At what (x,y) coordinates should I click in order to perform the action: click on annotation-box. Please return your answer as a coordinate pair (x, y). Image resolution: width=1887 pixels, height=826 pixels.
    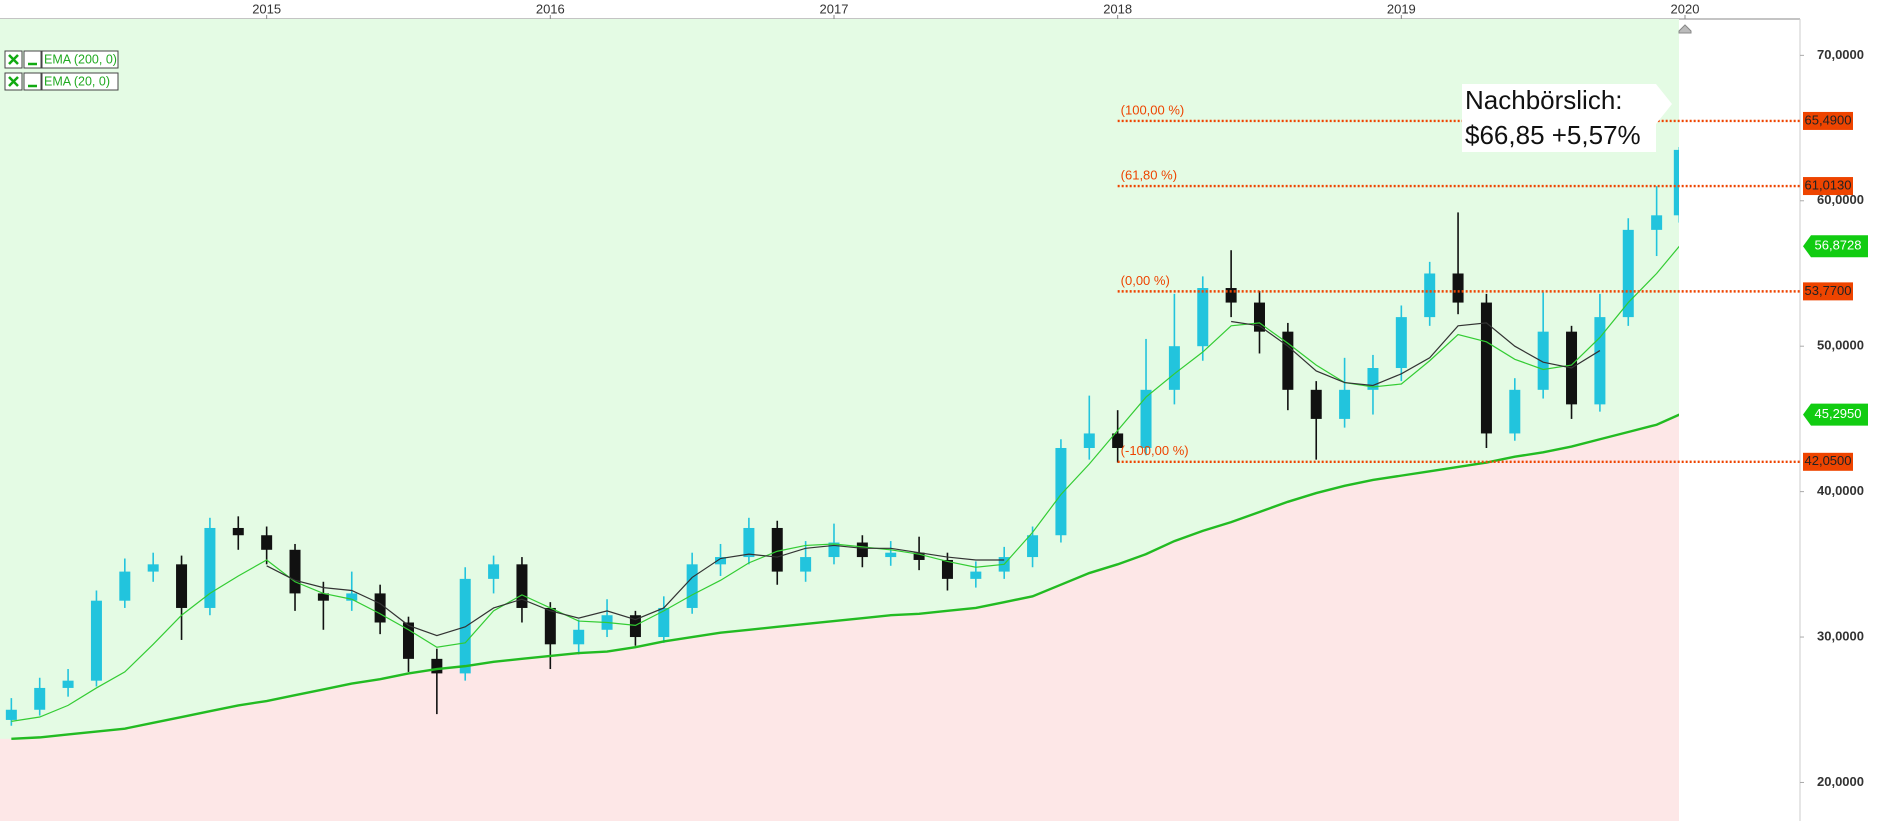
    Looking at the image, I should click on (1567, 118).